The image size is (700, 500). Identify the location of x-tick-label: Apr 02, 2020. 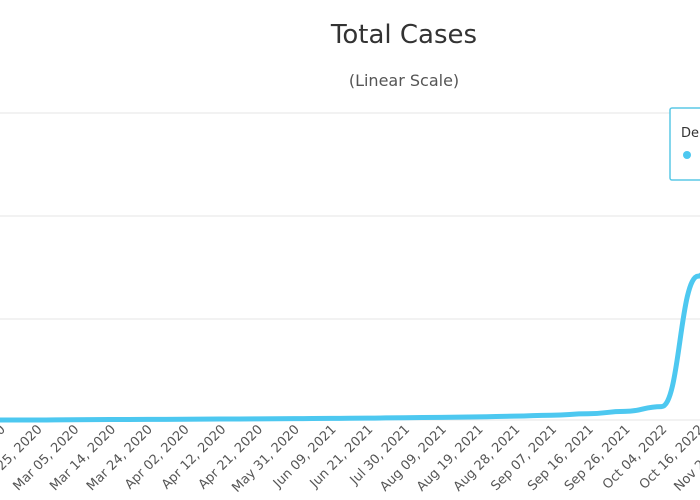
(157, 457).